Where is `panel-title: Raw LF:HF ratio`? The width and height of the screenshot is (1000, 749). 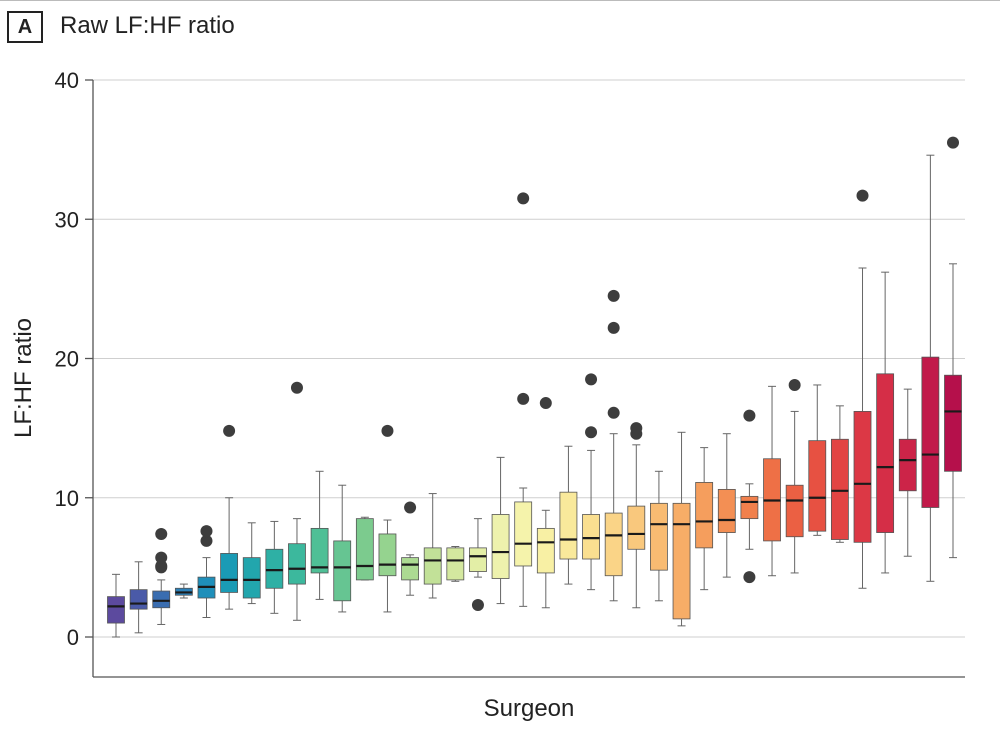 panel-title: Raw LF:HF ratio is located at coordinates (147, 25).